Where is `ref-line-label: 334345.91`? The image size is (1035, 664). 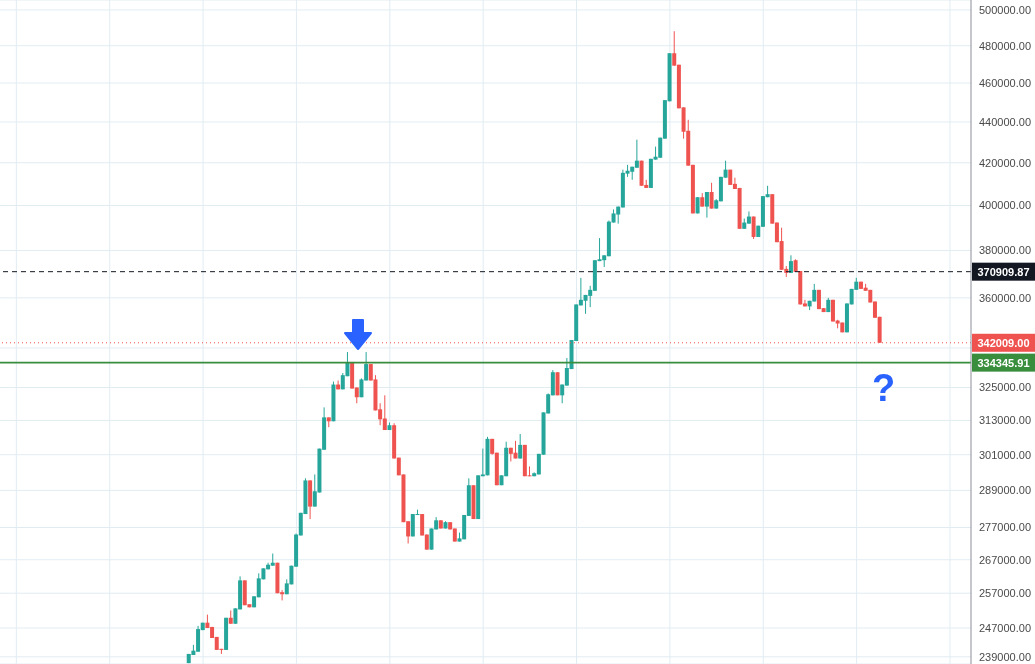 ref-line-label: 334345.91 is located at coordinates (1003, 362).